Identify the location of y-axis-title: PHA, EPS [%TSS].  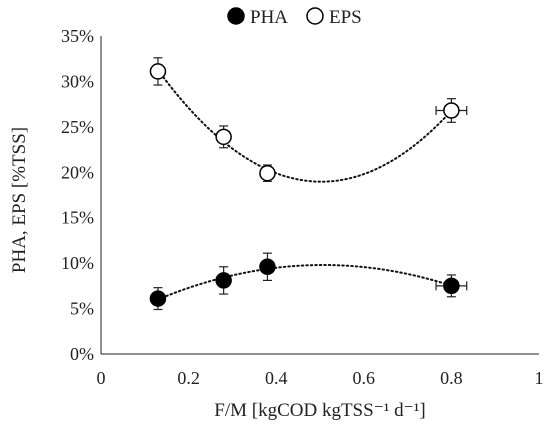
(19, 200).